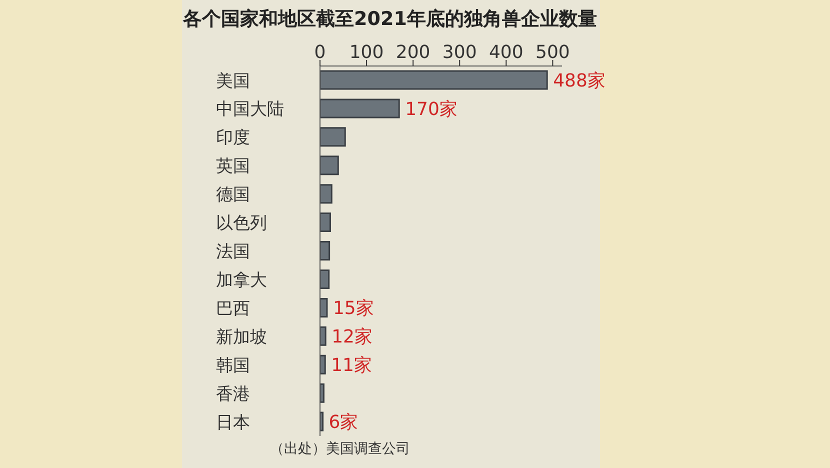  What do you see at coordinates (351, 365) in the screenshot?
I see `data-label: 11家` at bounding box center [351, 365].